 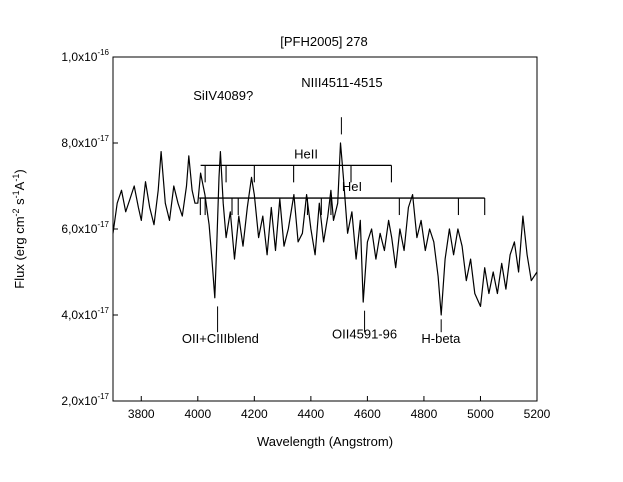 What do you see at coordinates (352, 186) in the screenshot?
I see `hei-ladder-label: HeI` at bounding box center [352, 186].